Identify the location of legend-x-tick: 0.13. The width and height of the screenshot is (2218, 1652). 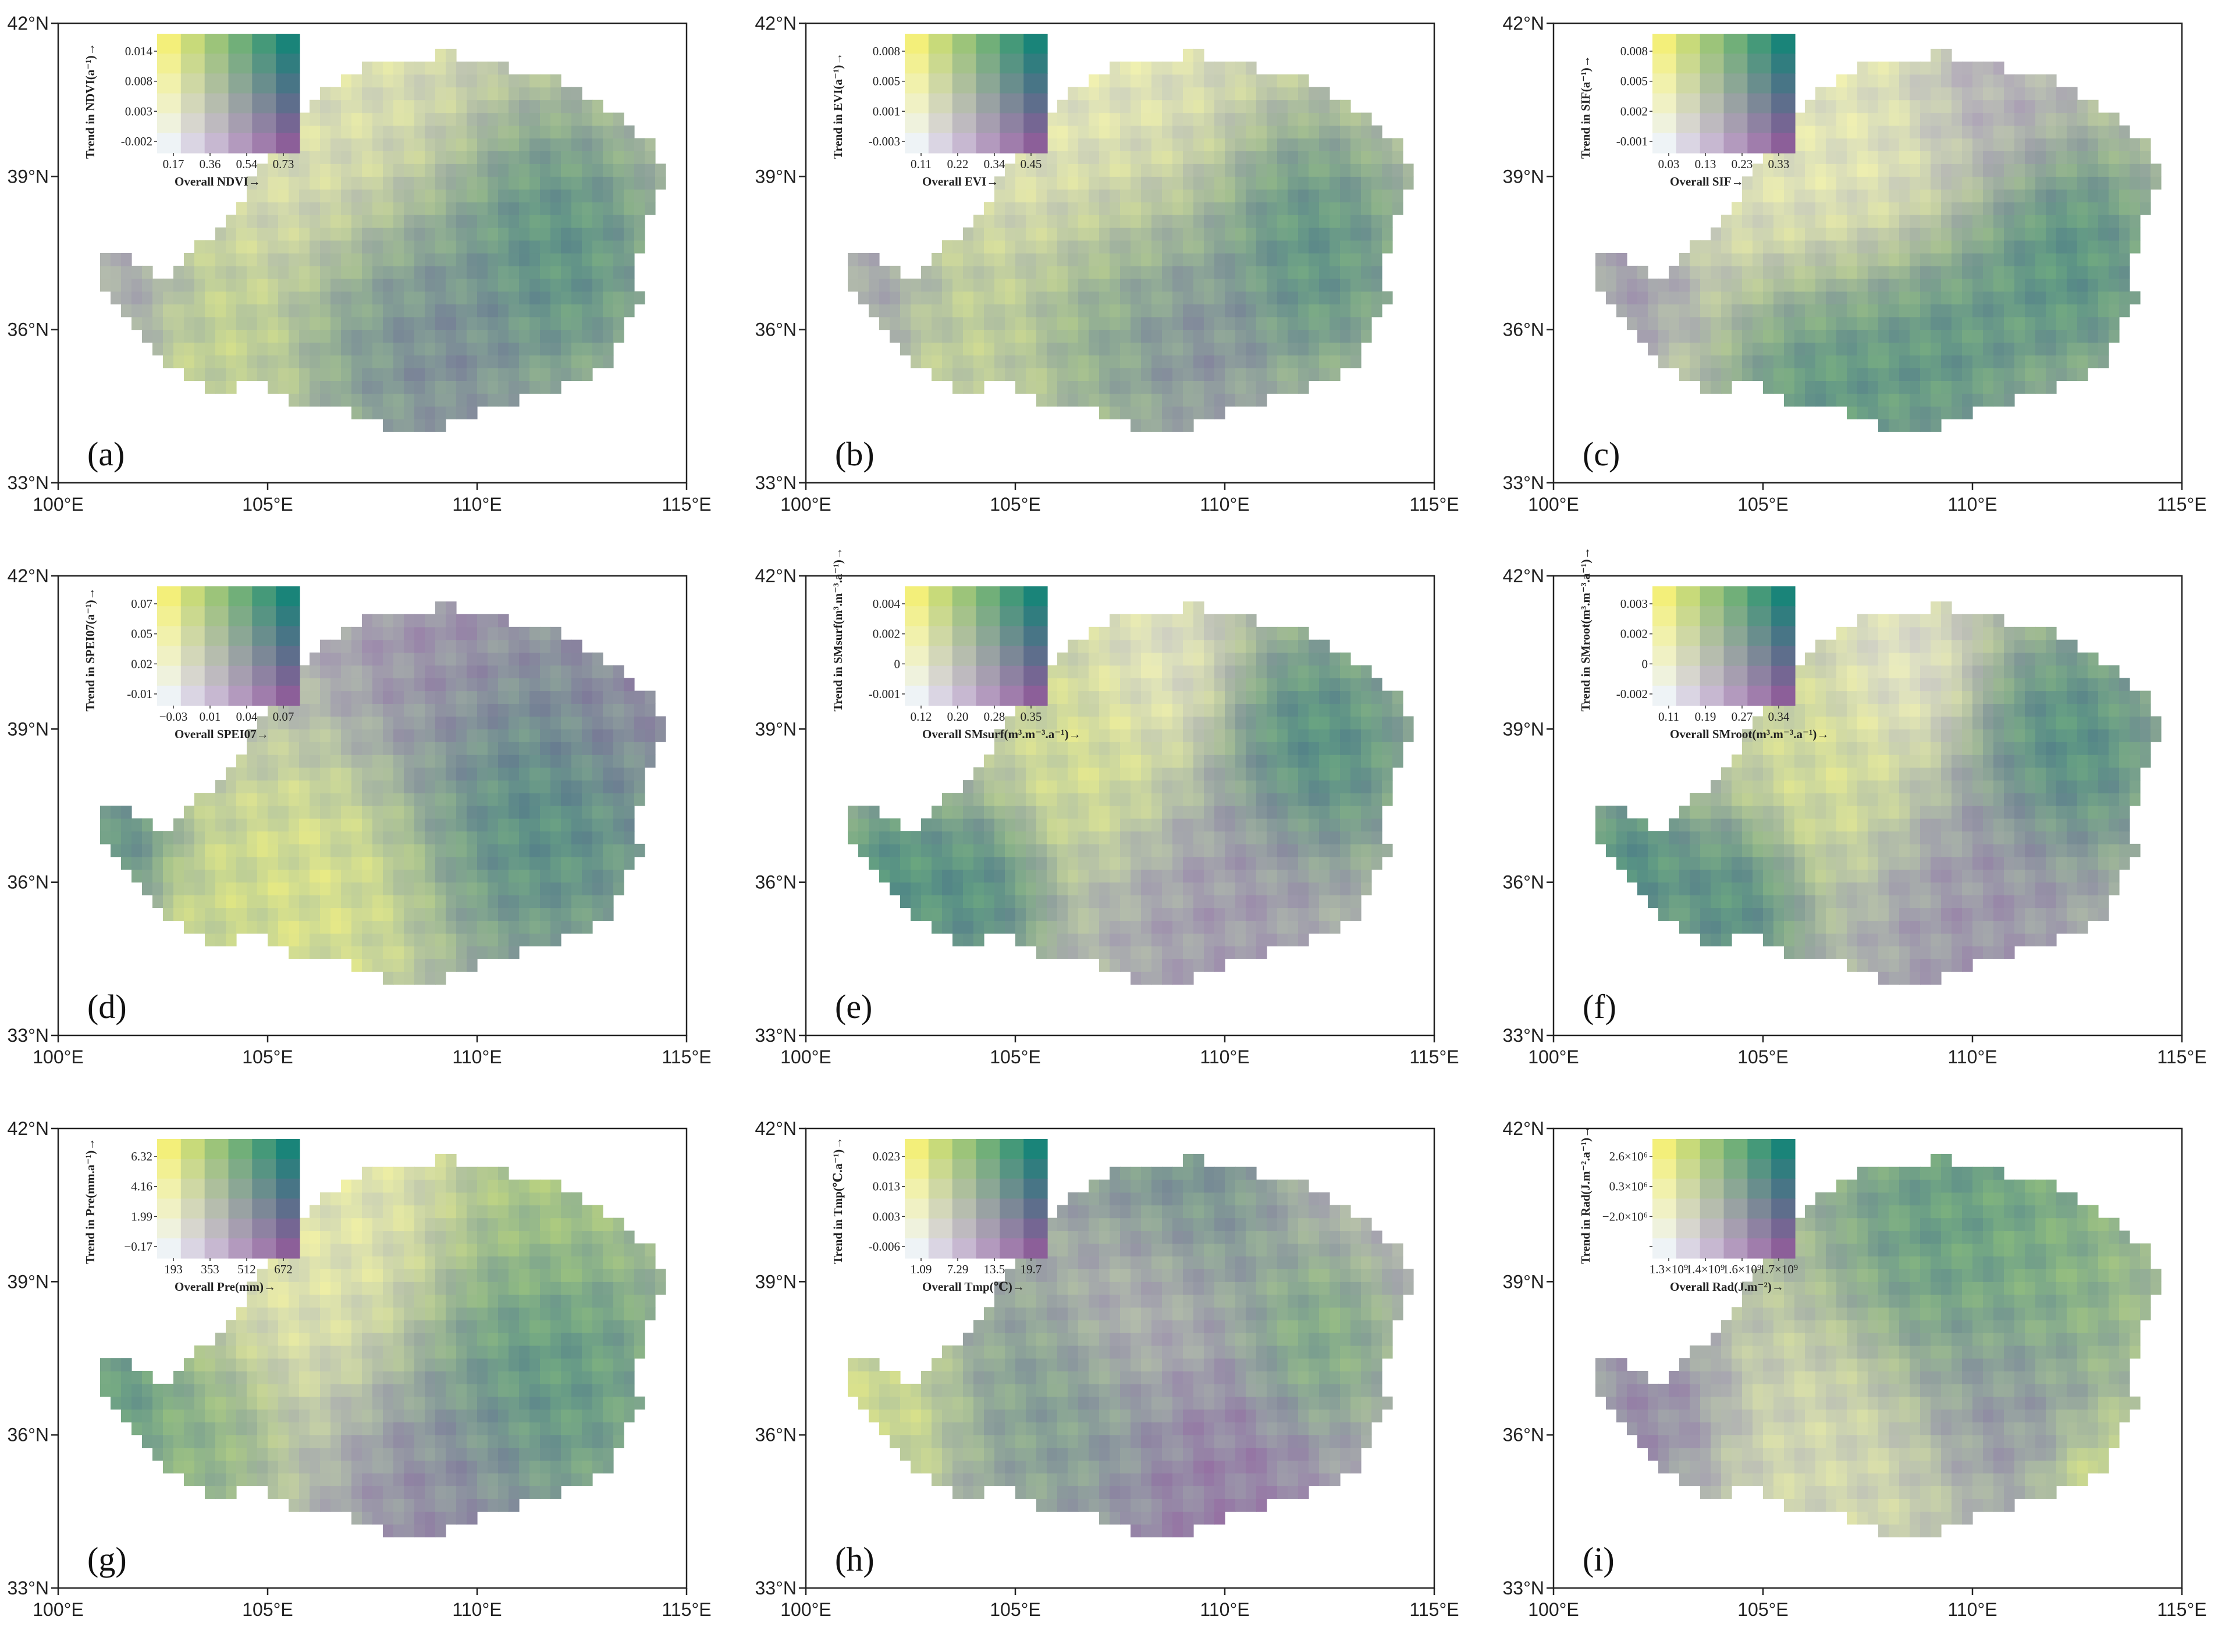
(1705, 164).